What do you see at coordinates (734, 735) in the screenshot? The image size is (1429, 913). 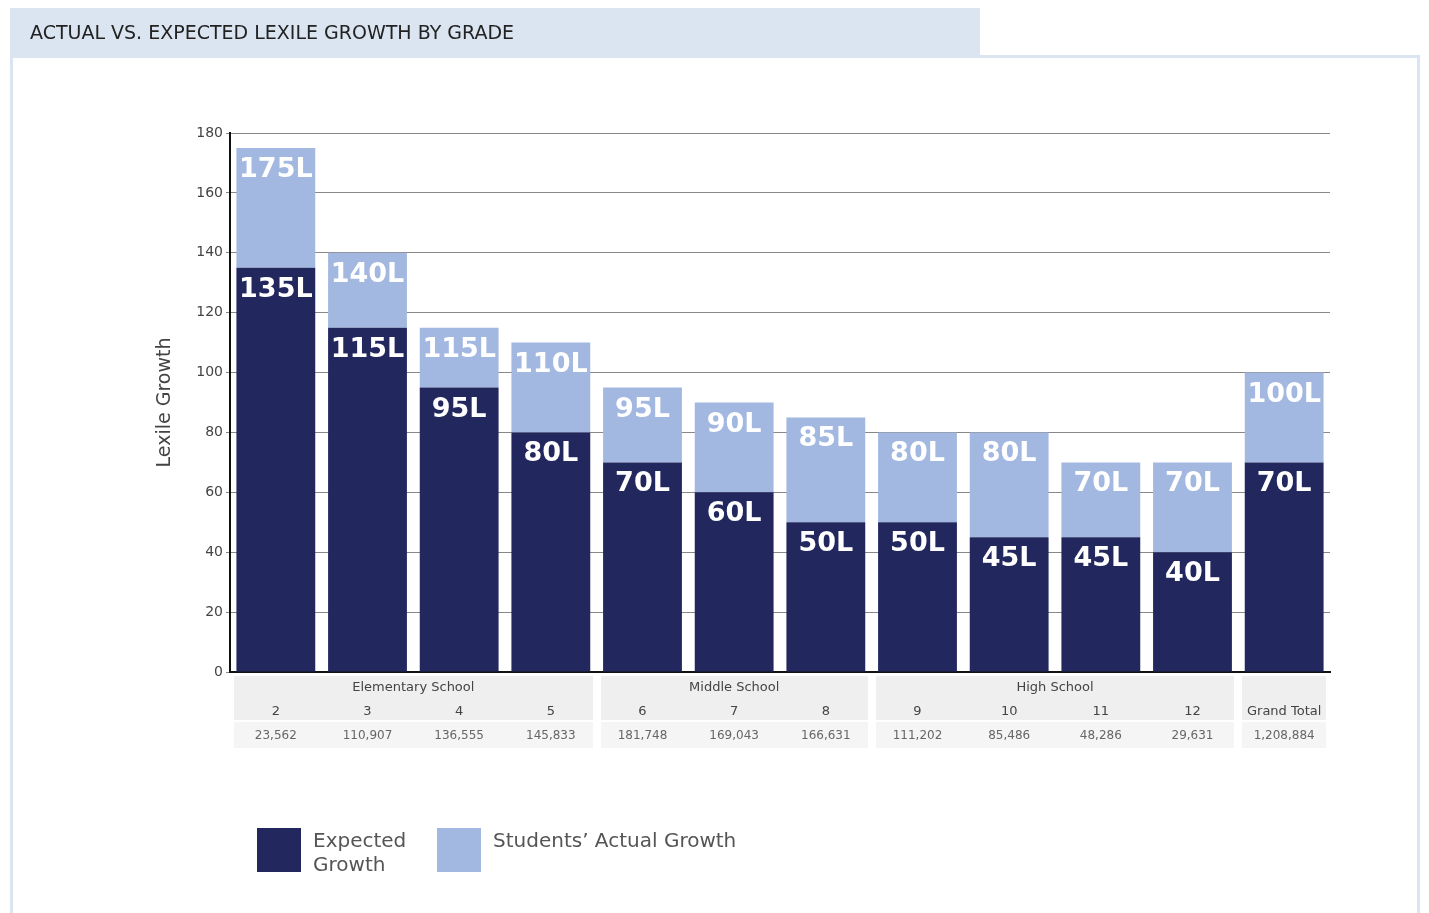 I see `text: 169,043` at bounding box center [734, 735].